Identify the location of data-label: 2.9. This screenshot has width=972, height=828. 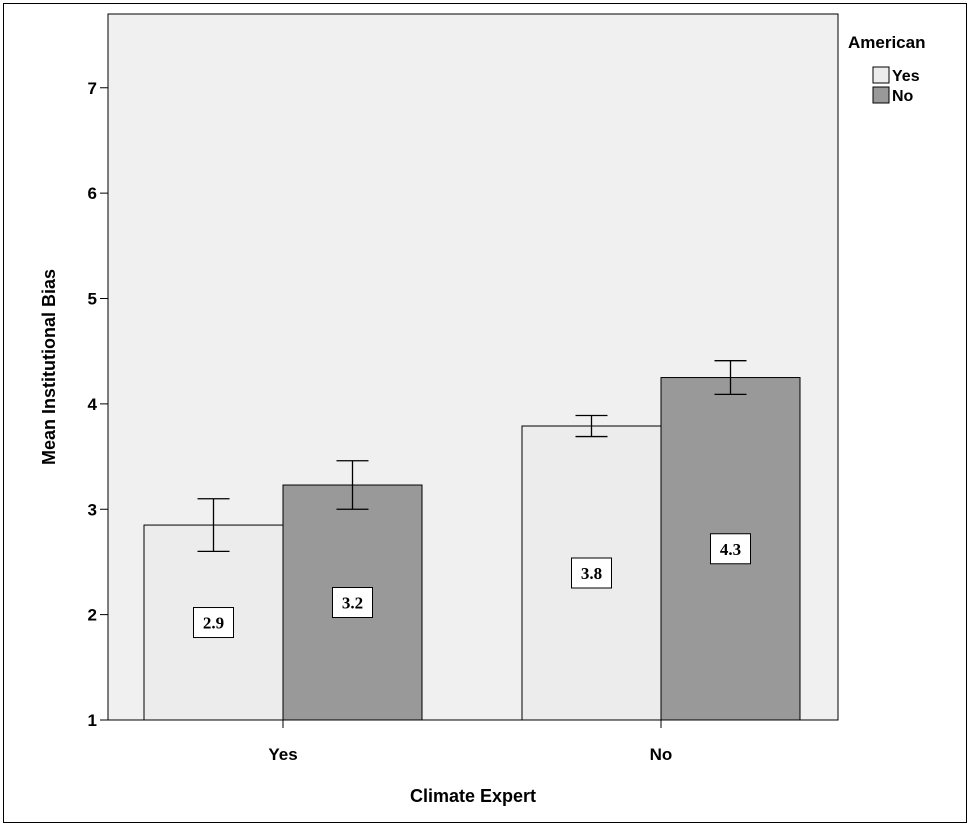
(213, 623).